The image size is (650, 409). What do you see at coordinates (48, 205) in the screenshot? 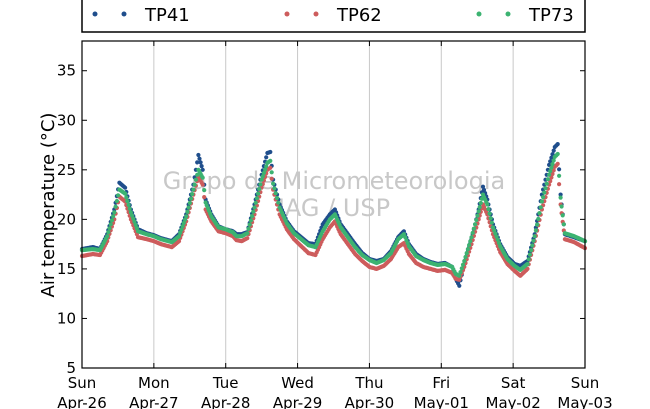
I see `y-axis-label: Air temperature (°C)` at bounding box center [48, 205].